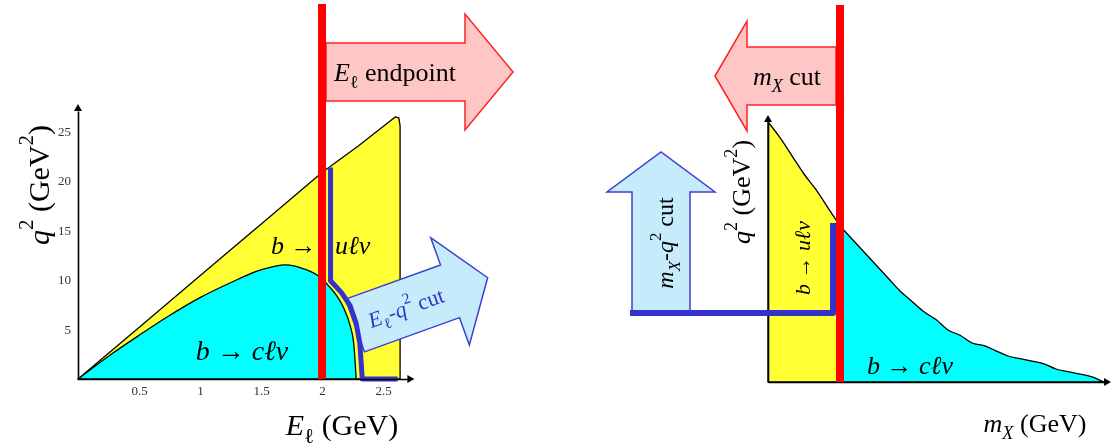  I want to click on y-tick-label: 10, so click(64, 280).